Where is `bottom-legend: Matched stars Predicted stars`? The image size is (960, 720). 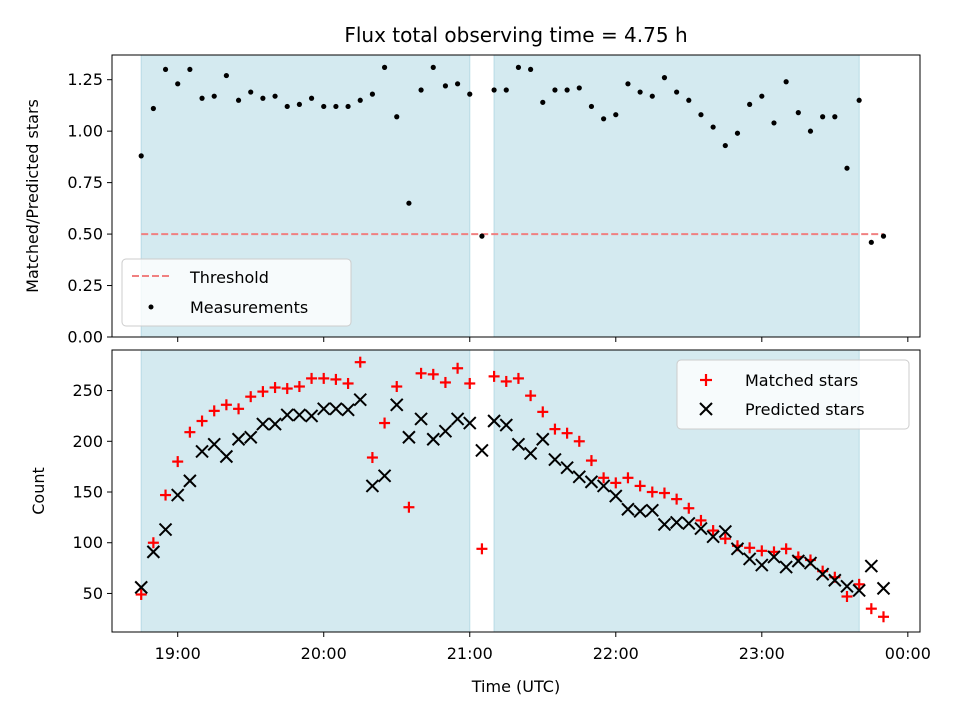
bottom-legend: Matched stars Predicted stars is located at coordinates (793, 394).